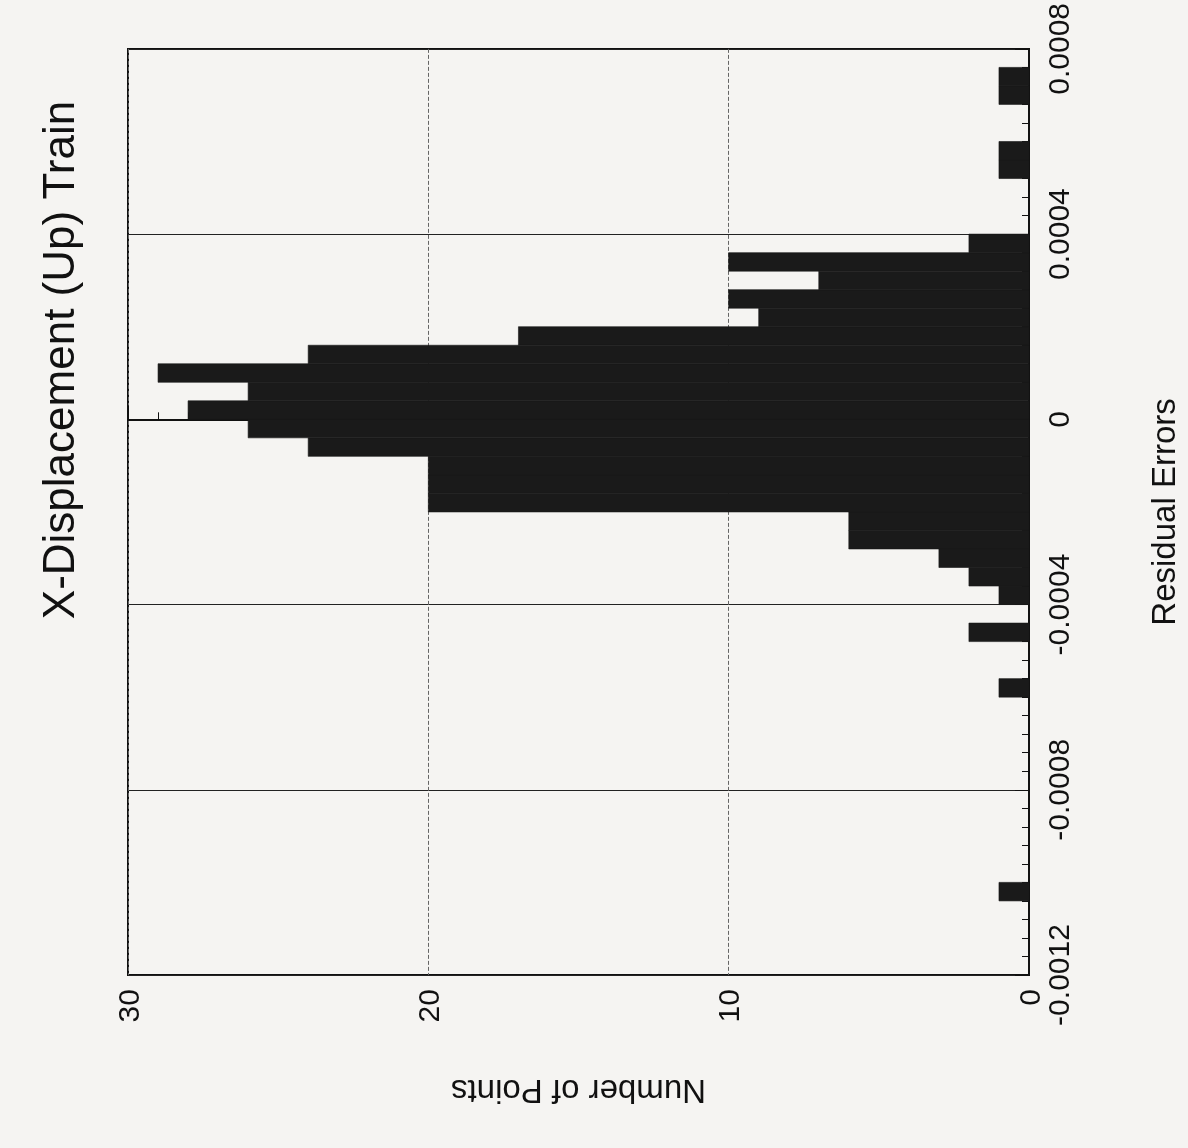 The image size is (1188, 1148). What do you see at coordinates (729, 1006) in the screenshot?
I see `x-tick-label: 10` at bounding box center [729, 1006].